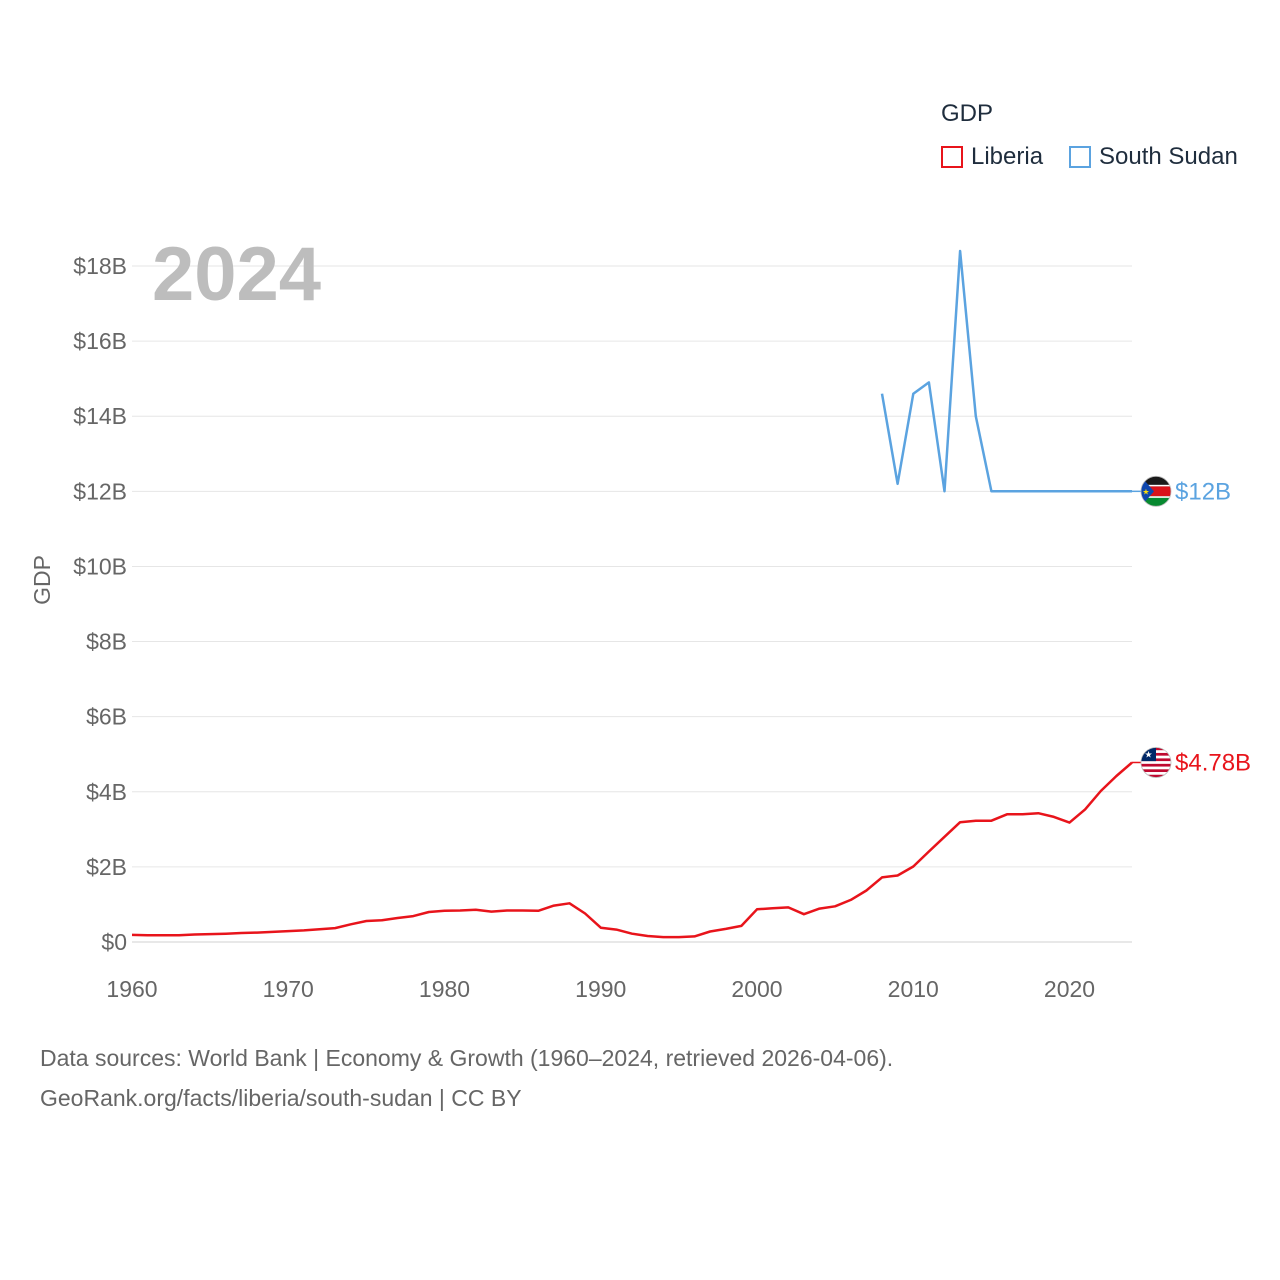 Image resolution: width=1280 pixels, height=1280 pixels. Describe the element at coordinates (1006, 371) in the screenshot. I see `series-line-south-sudan` at that location.